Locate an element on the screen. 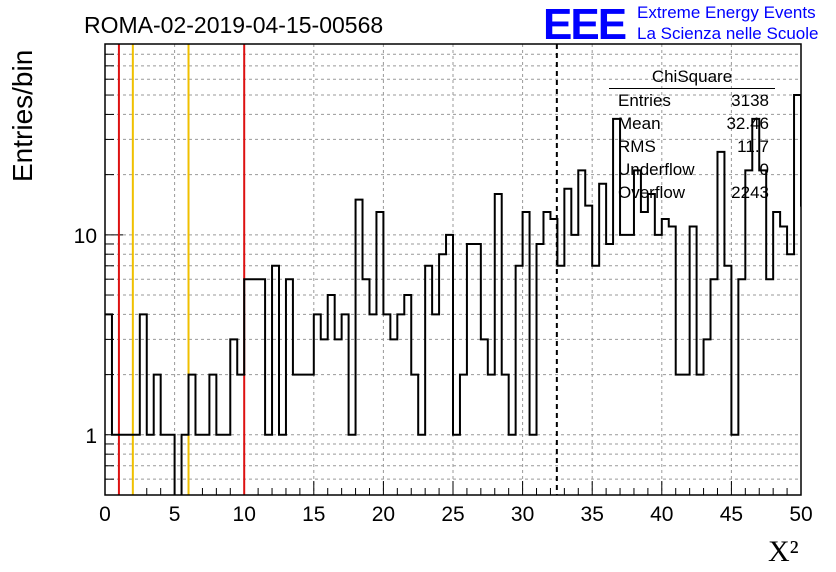  y-tick-label: 1 is located at coordinates (91, 436).